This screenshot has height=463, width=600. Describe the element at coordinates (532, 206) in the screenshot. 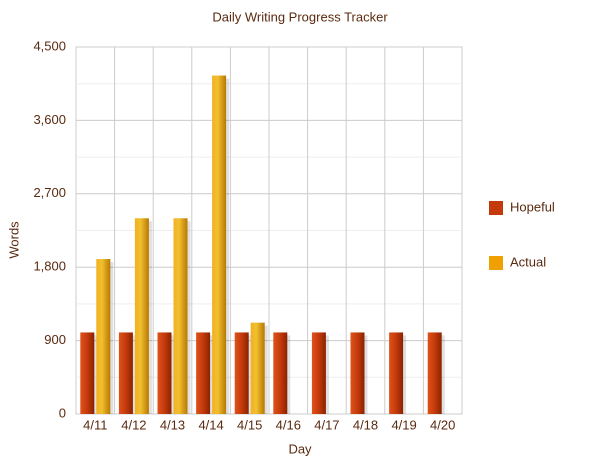

I see `legend-label: Hopeful` at that location.